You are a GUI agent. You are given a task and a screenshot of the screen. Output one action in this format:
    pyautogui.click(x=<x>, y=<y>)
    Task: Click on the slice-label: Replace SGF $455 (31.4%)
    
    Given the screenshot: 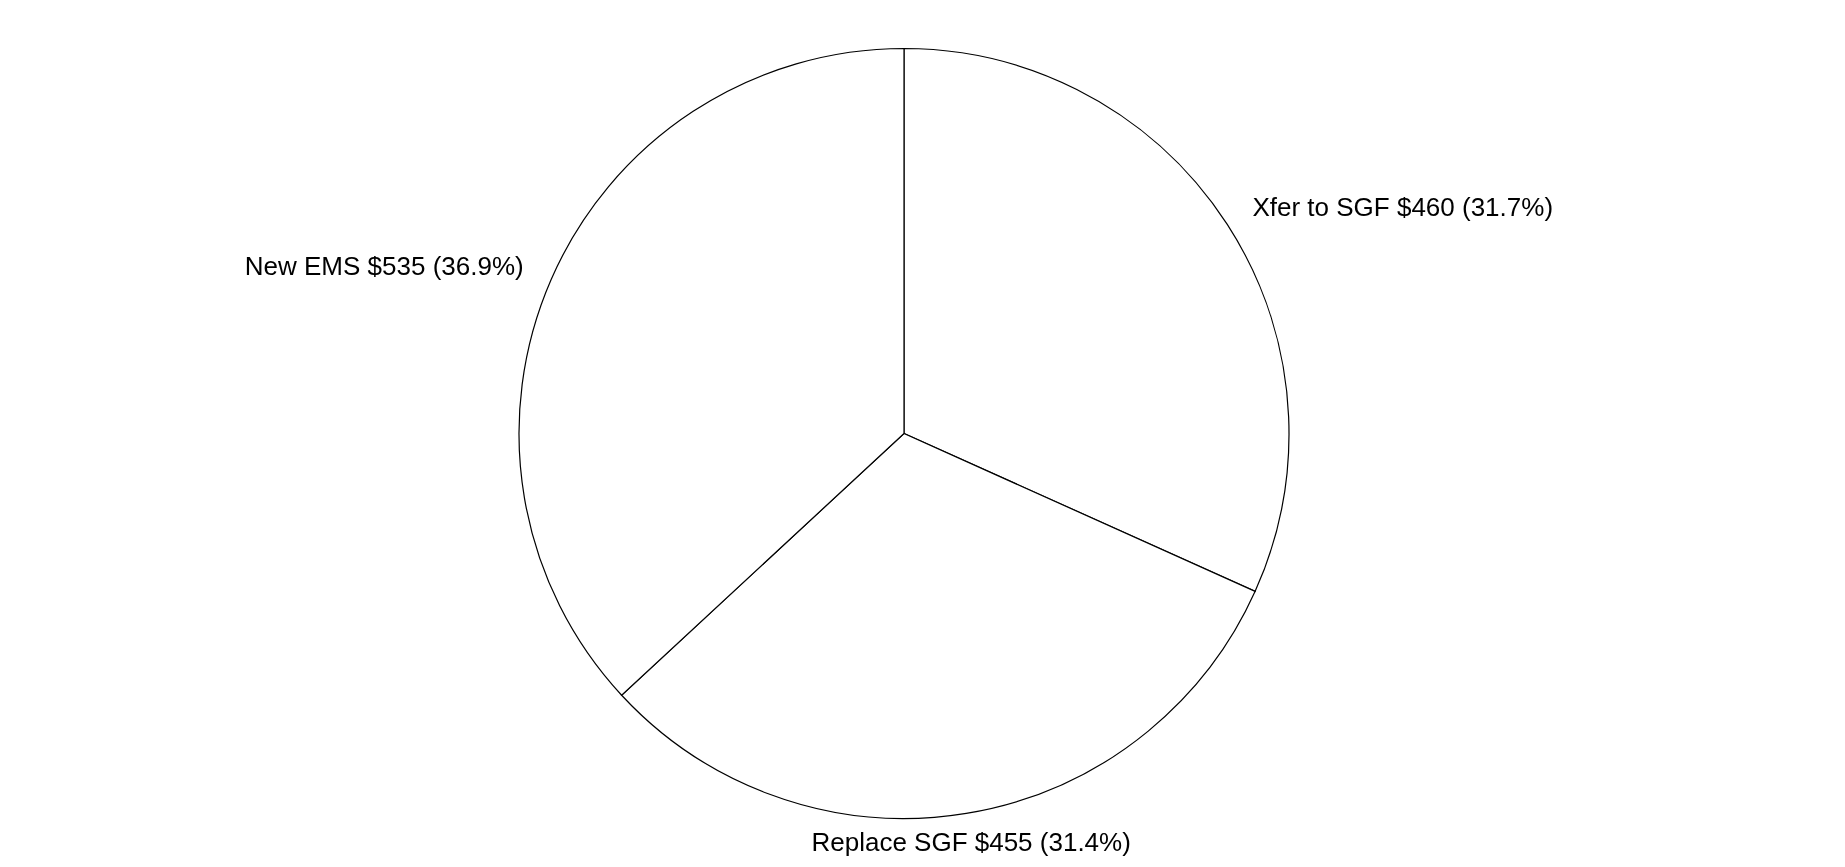 What is the action you would take?
    pyautogui.click(x=971, y=842)
    